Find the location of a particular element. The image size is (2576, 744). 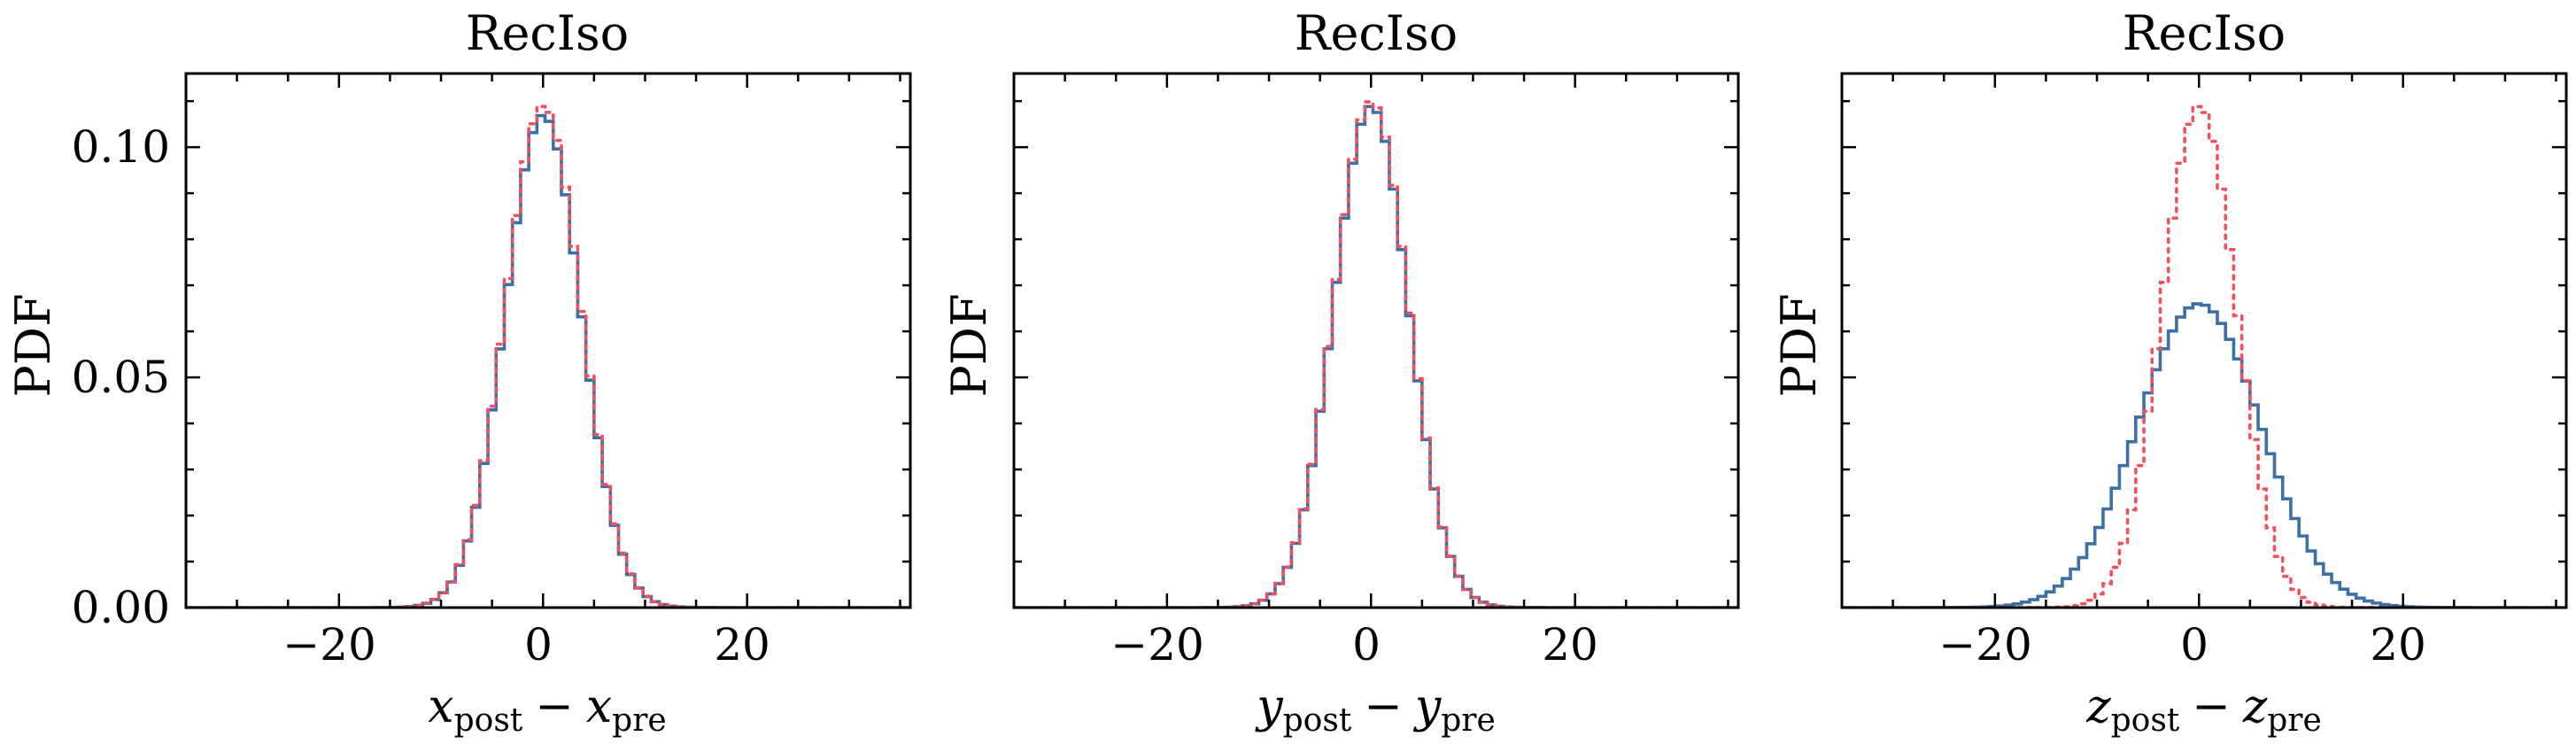

panel-3-xtick-label-1: 0 is located at coordinates (2194, 644).